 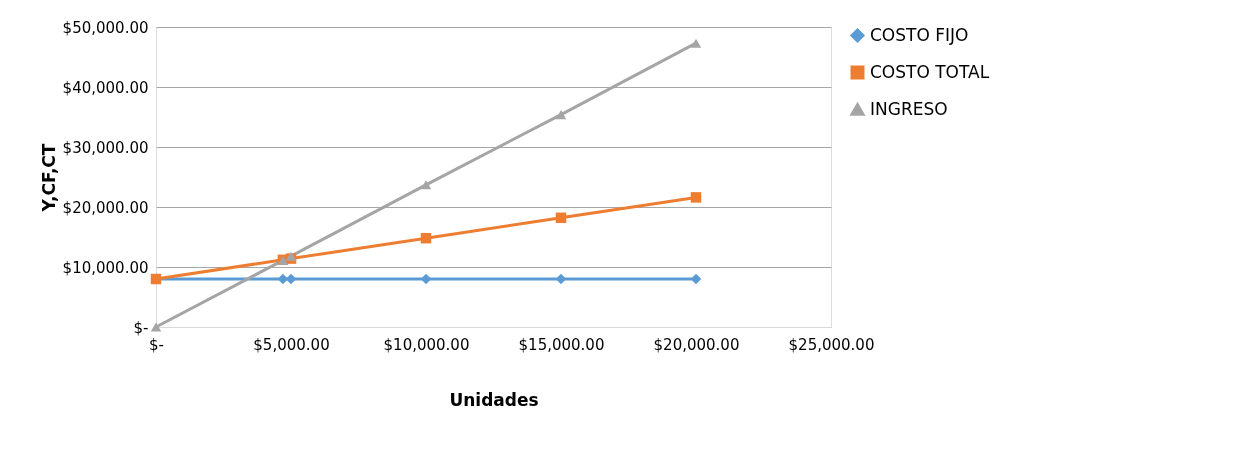 I want to click on legend-label: INGRESO, so click(x=909, y=108).